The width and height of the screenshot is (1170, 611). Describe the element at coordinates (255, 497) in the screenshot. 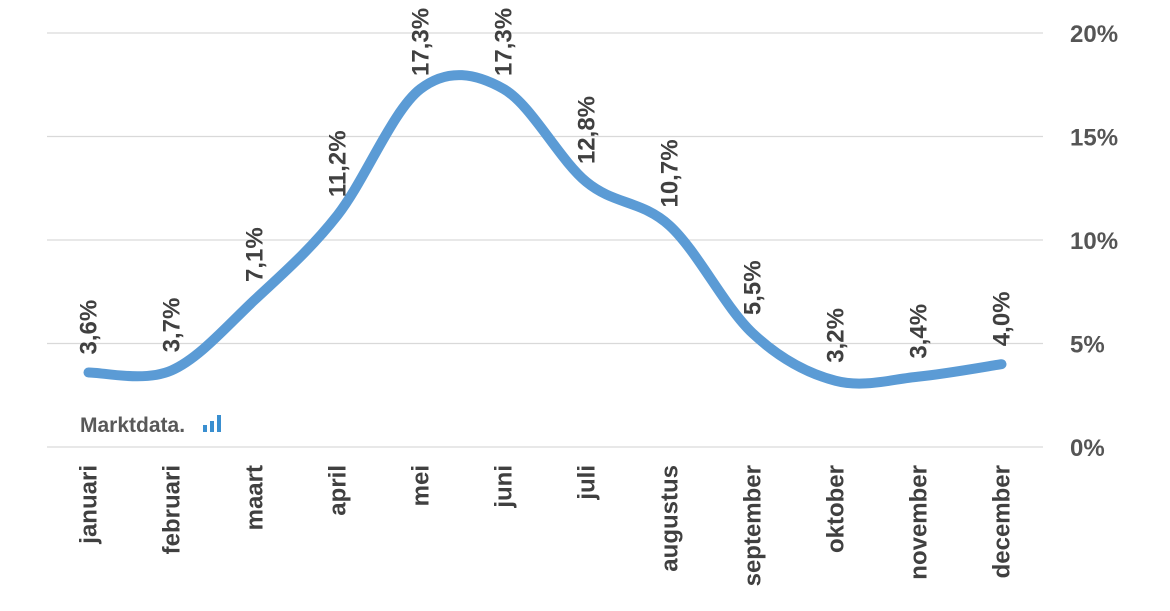

I see `x-tick-label: maart` at that location.